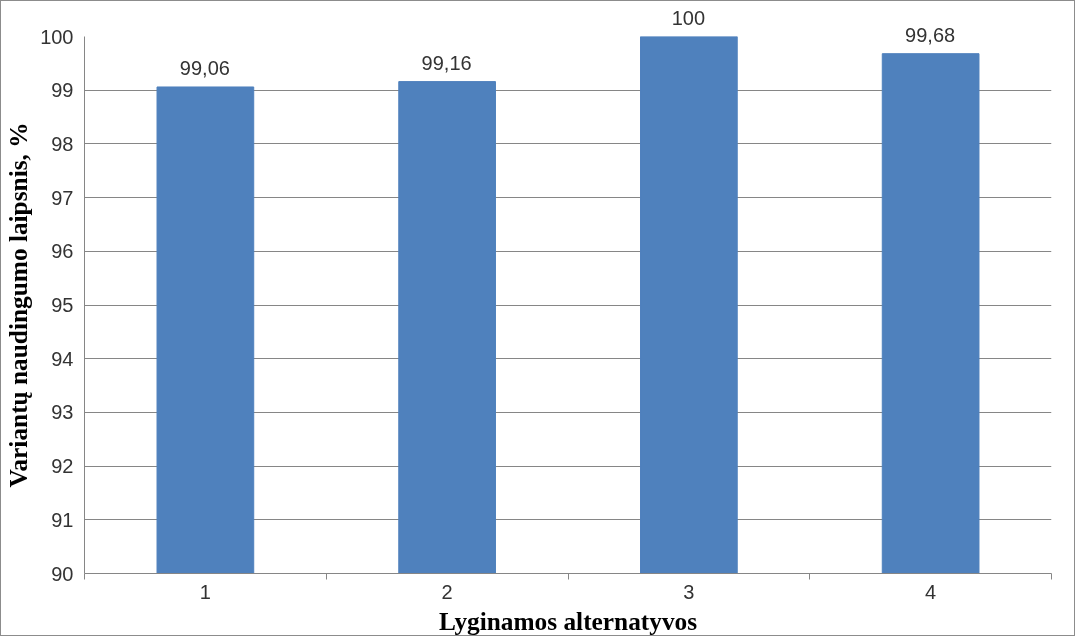  What do you see at coordinates (447, 591) in the screenshot?
I see `x-tick-label: 2` at bounding box center [447, 591].